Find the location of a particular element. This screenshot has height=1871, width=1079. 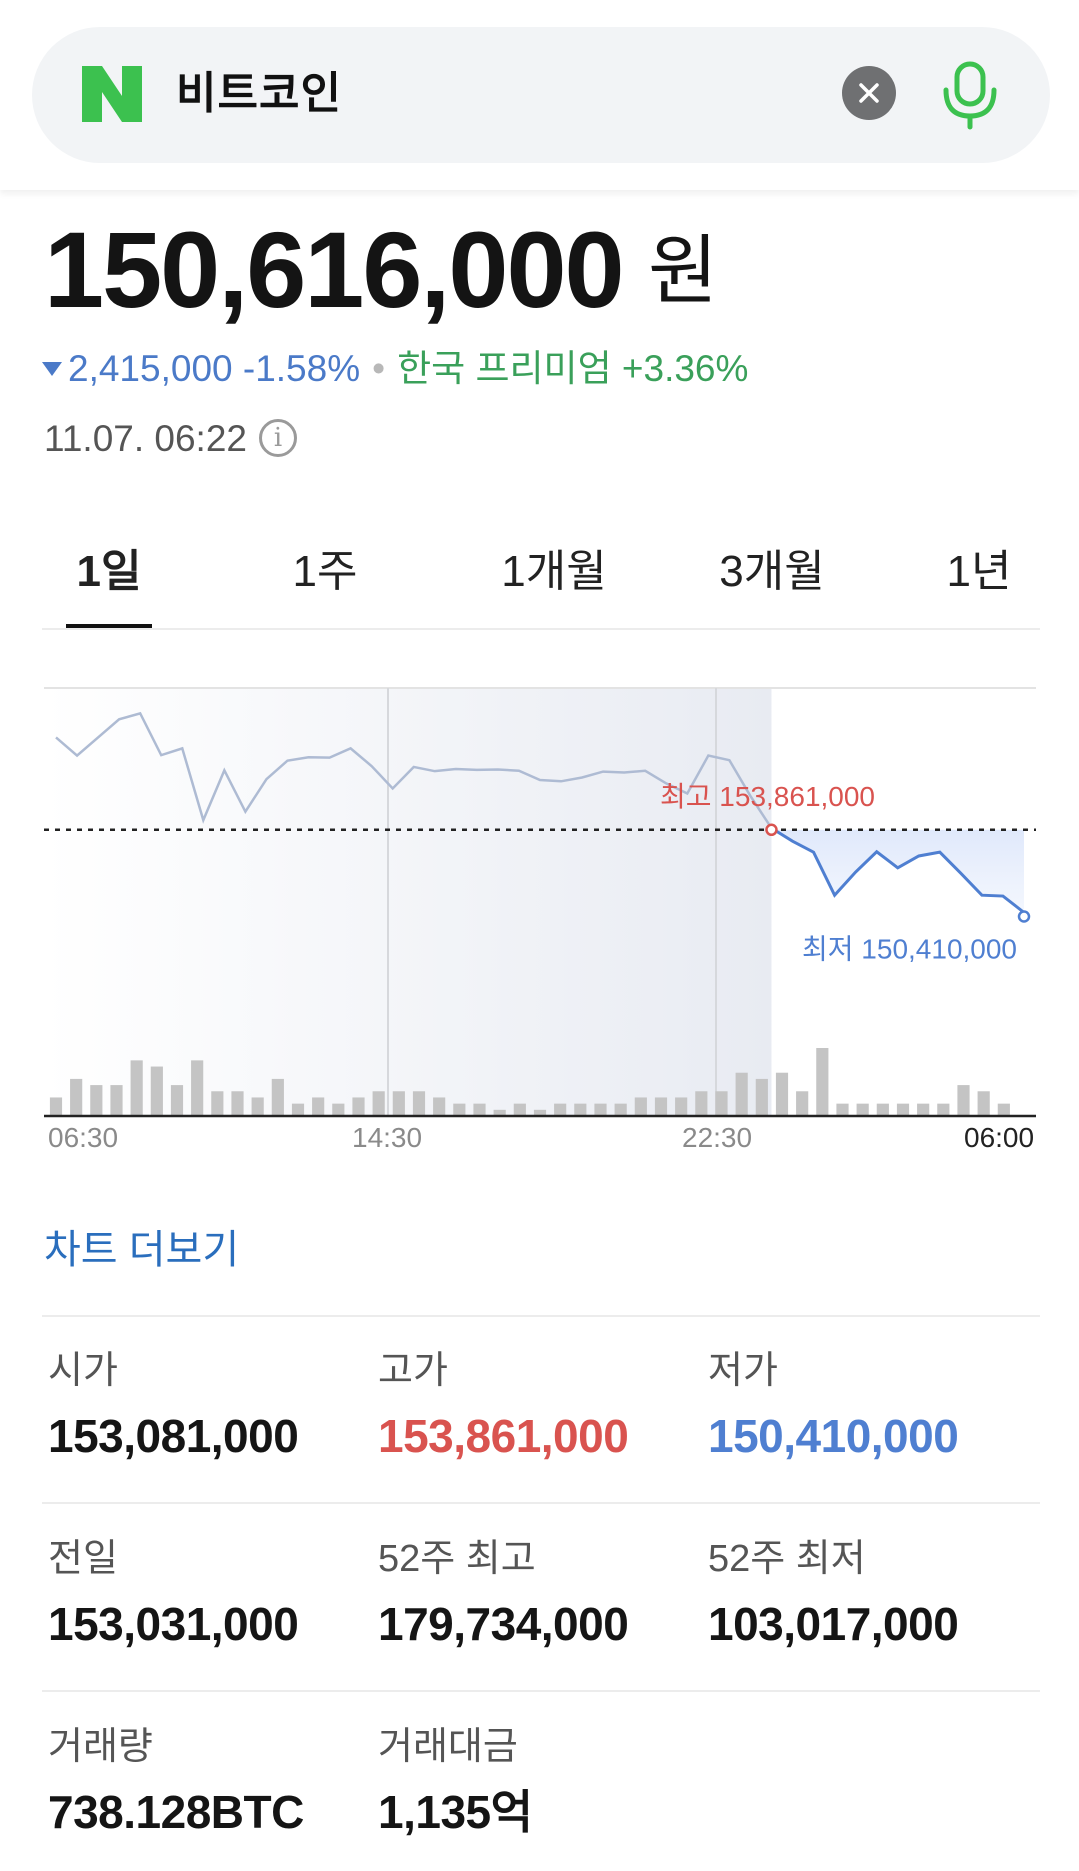

price-series-line-recent is located at coordinates (897, 870).